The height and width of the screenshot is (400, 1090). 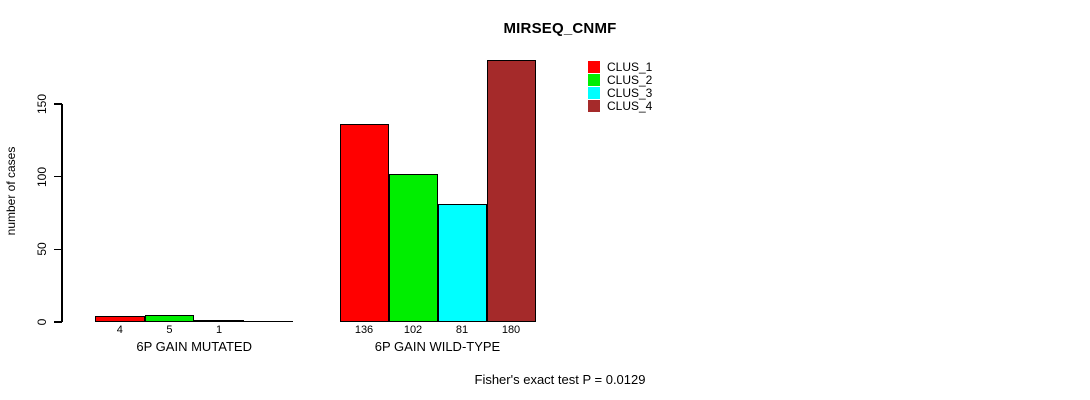 I want to click on bar-count-label: 102, so click(x=413, y=330).